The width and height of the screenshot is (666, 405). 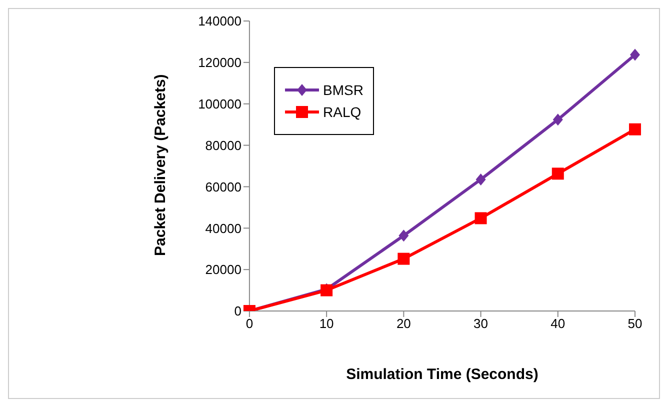 What do you see at coordinates (250, 324) in the screenshot?
I see `x-tick-label: 0` at bounding box center [250, 324].